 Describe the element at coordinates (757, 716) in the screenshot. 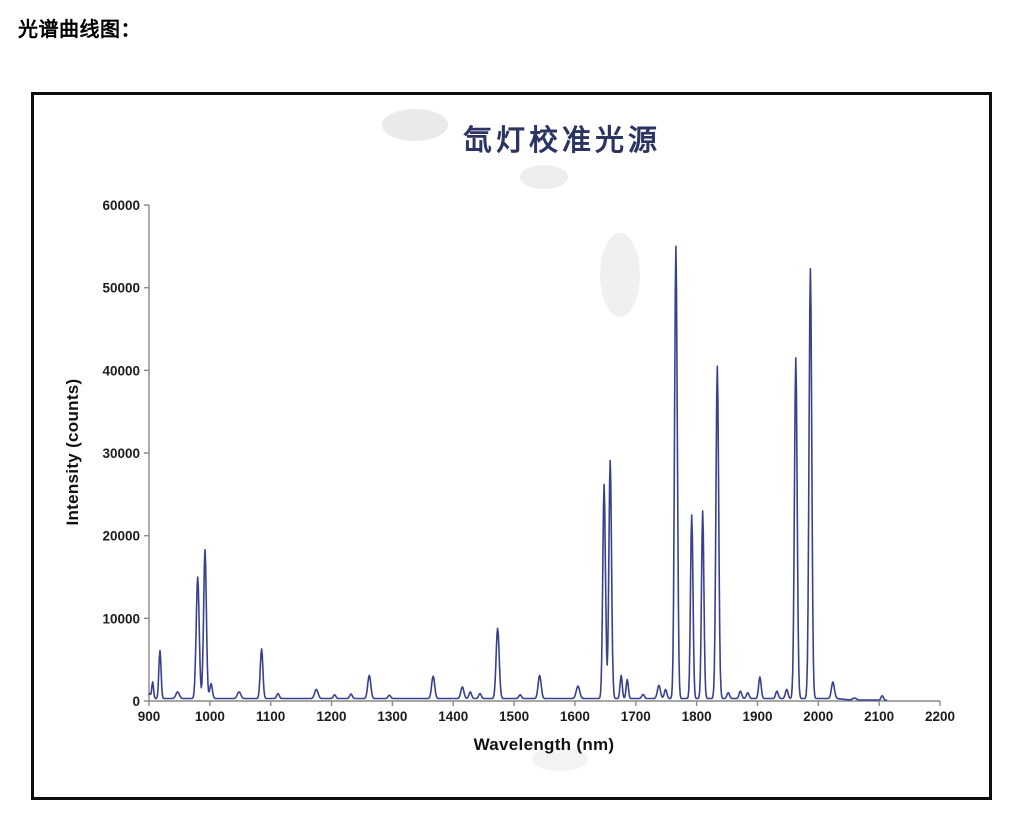

I see `svg-text: 1900` at that location.